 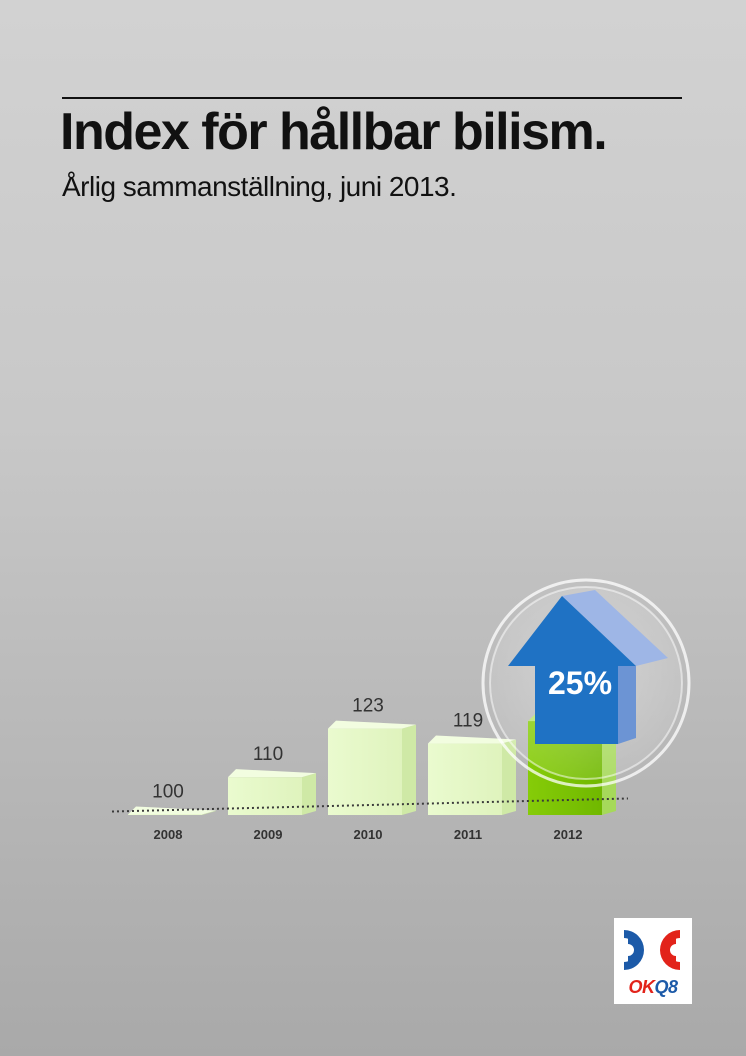 I want to click on bar-top-2009, so click(x=272, y=773).